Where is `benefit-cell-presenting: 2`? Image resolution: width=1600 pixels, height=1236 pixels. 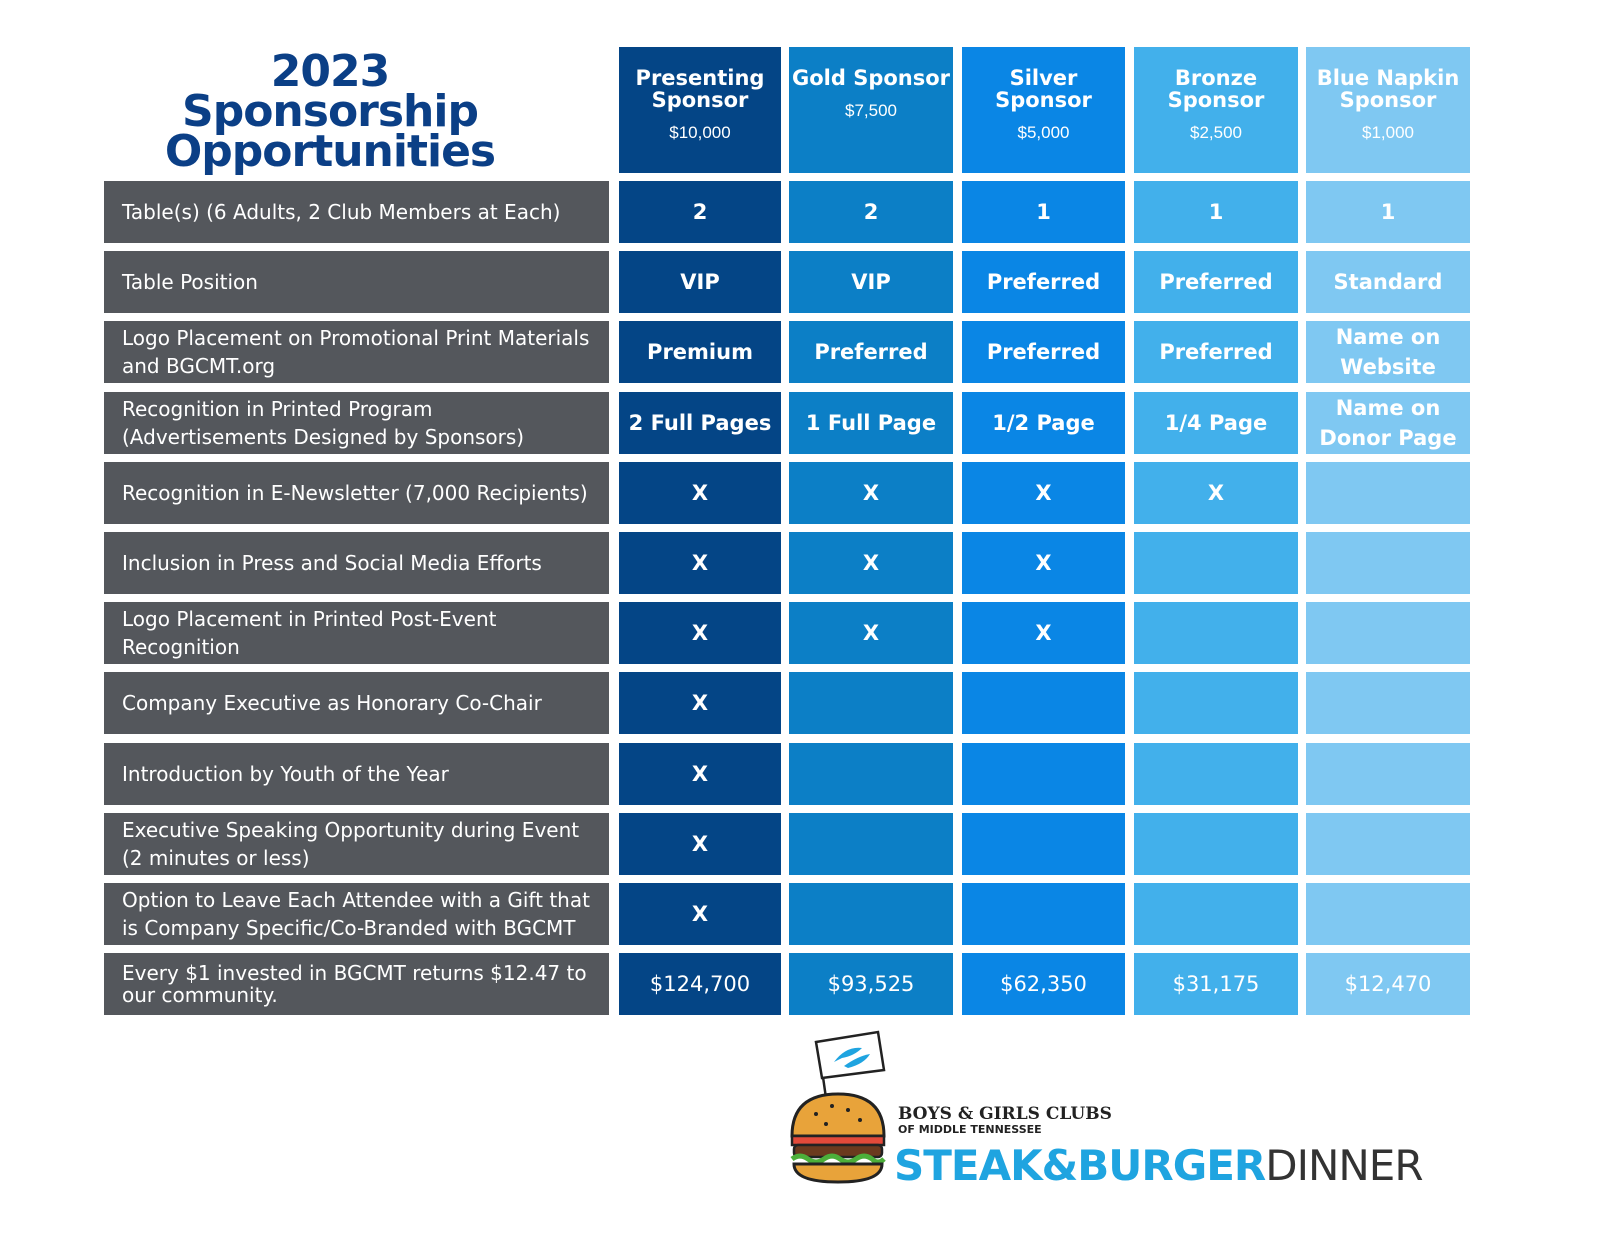
benefit-cell-presenting: 2 is located at coordinates (700, 212).